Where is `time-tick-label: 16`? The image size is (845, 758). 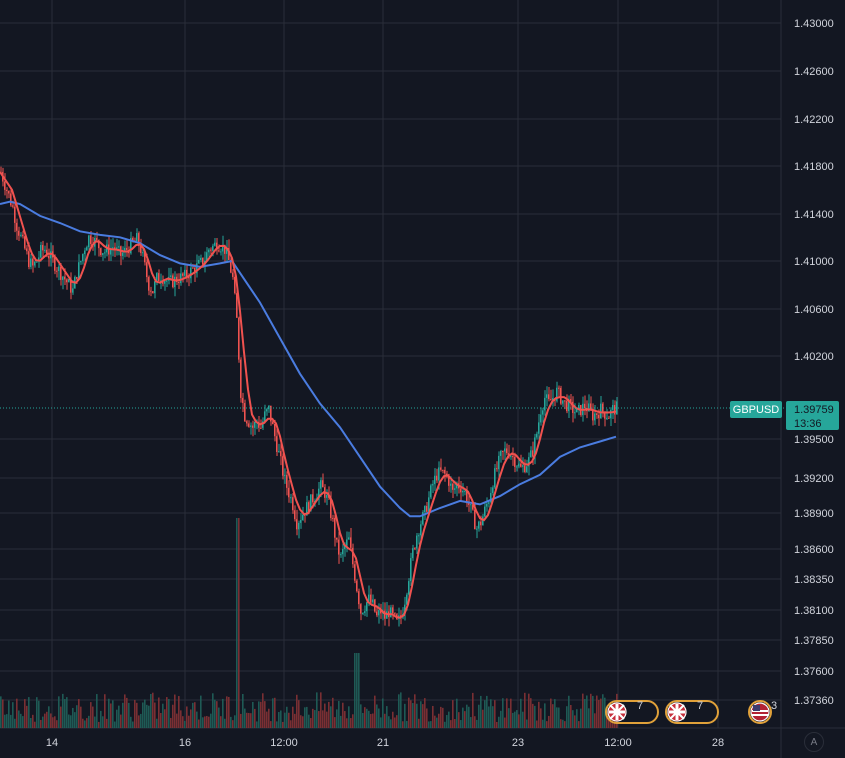
time-tick-label: 16 is located at coordinates (185, 743).